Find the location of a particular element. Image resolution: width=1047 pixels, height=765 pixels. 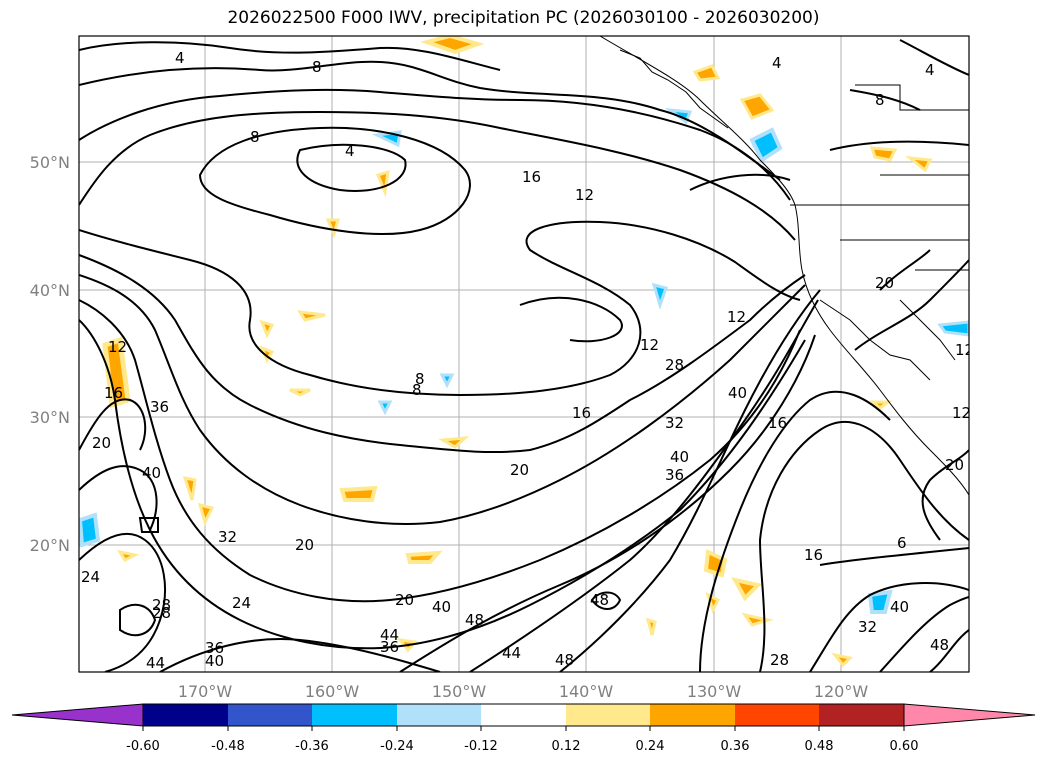

longitude-ticks: 170°W 160°W 150°W 140°W 130°W 120°W is located at coordinates (523, 691).